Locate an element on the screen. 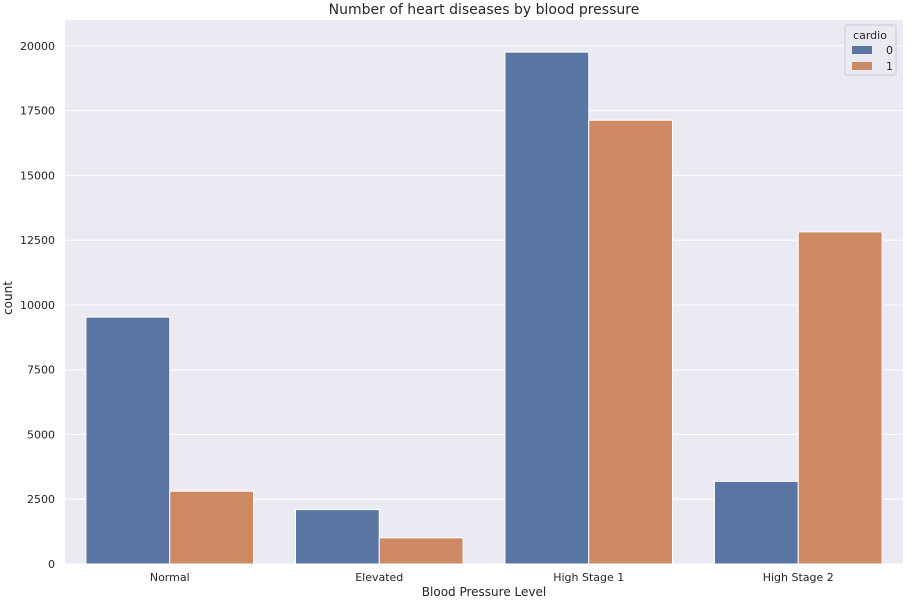 The image size is (924, 606). y-tick-label: 10000 is located at coordinates (37, 305).